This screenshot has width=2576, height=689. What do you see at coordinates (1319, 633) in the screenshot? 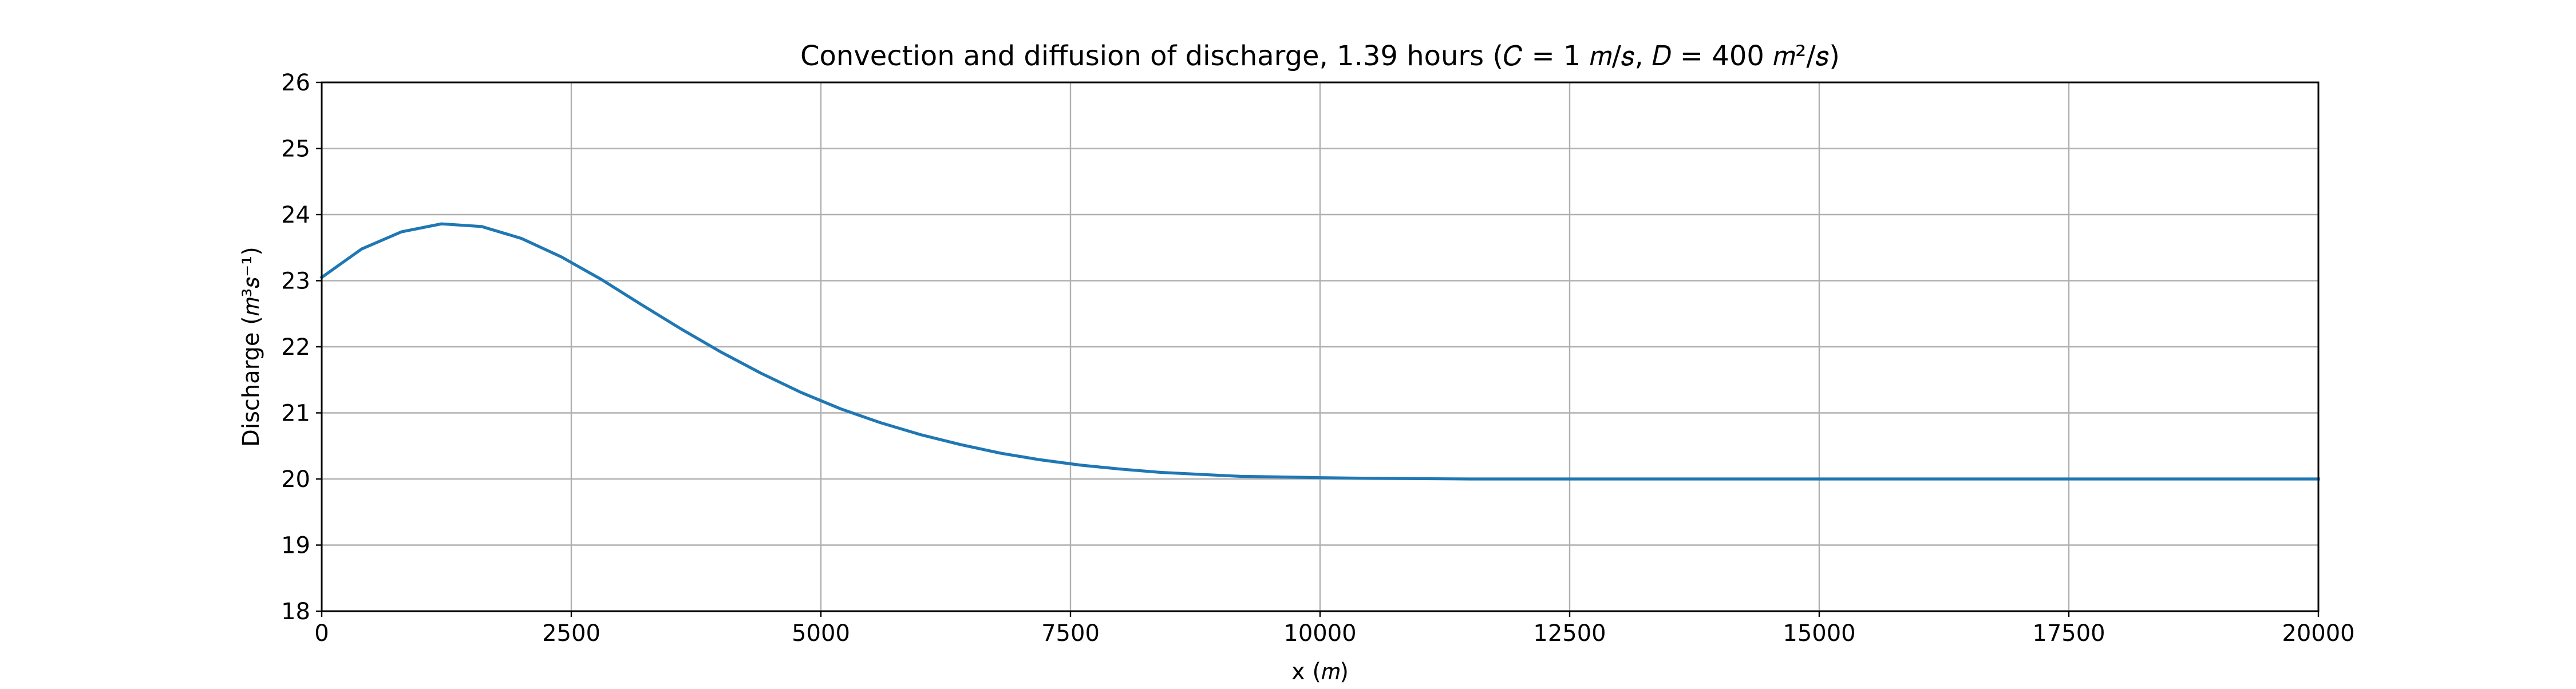
I see `x-tick-label: 10000` at bounding box center [1319, 633].